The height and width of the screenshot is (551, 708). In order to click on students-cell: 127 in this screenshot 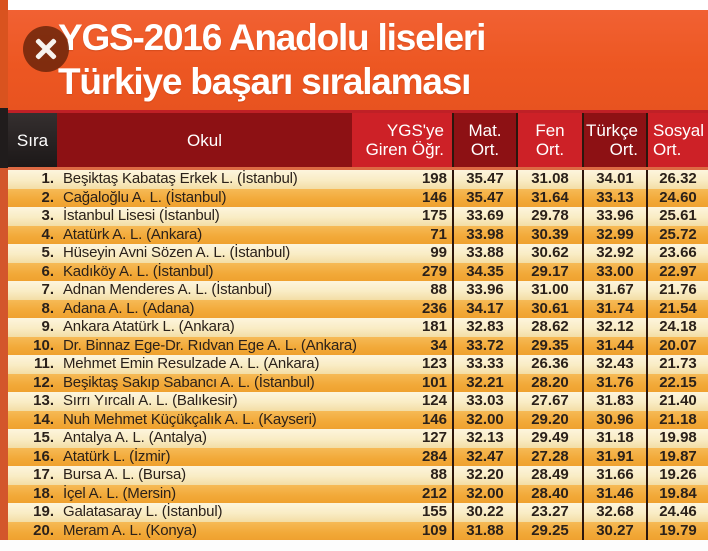, I will do `click(434, 437)`.